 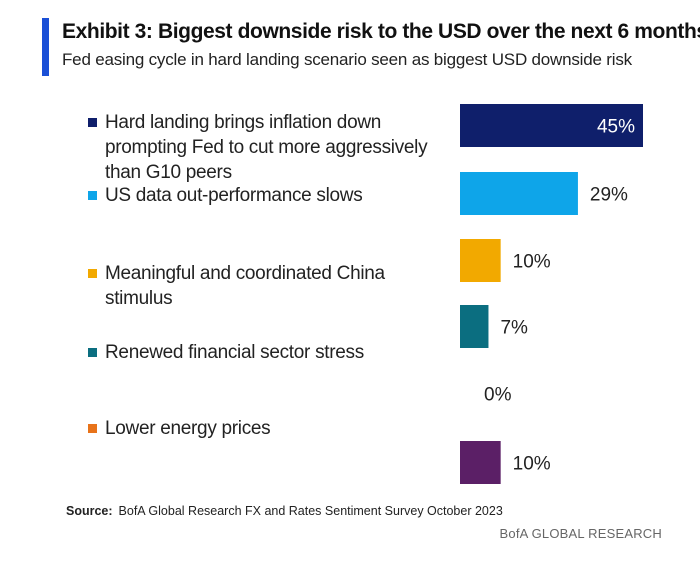 What do you see at coordinates (92, 122) in the screenshot?
I see `legend-swatch-hard-landing` at bounding box center [92, 122].